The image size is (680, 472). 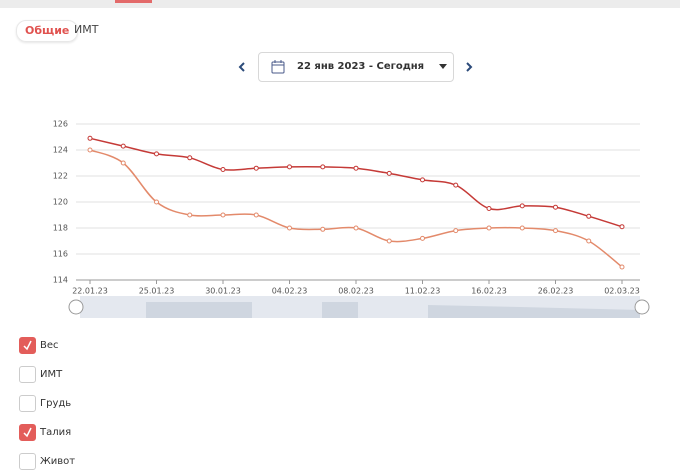 What do you see at coordinates (60, 124) in the screenshot?
I see `y-tick-label: 126` at bounding box center [60, 124].